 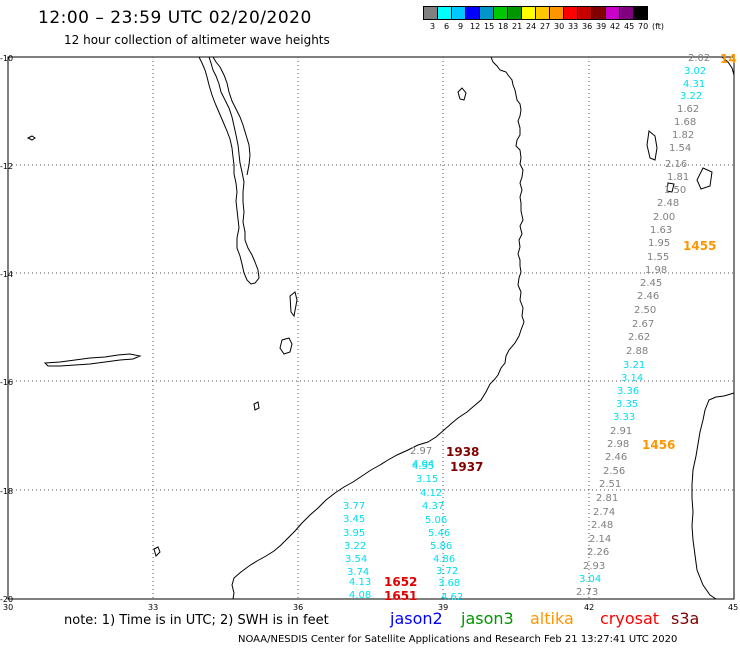 What do you see at coordinates (7, 382) in the screenshot?
I see `lat-tick-label: -16` at bounding box center [7, 382].